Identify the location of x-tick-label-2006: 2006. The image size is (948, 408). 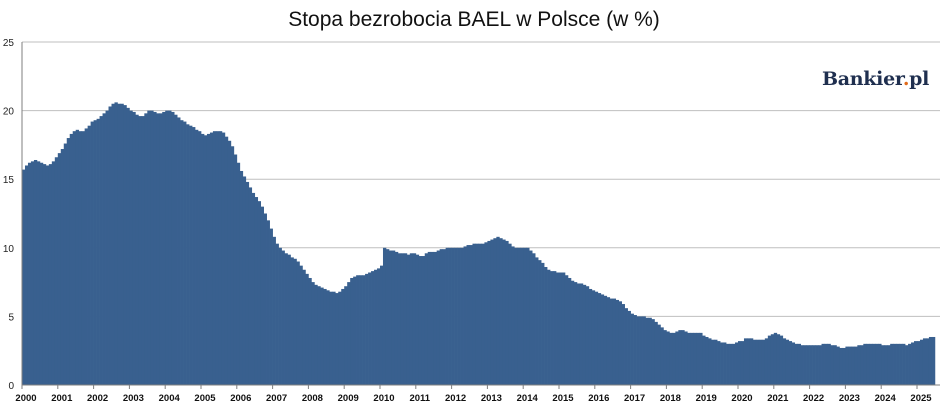
(240, 398).